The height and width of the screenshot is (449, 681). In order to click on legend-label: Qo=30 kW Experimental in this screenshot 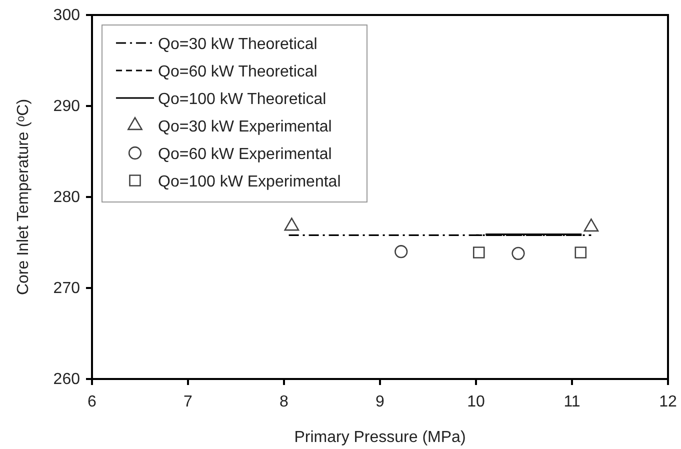, I will do `click(245, 127)`.